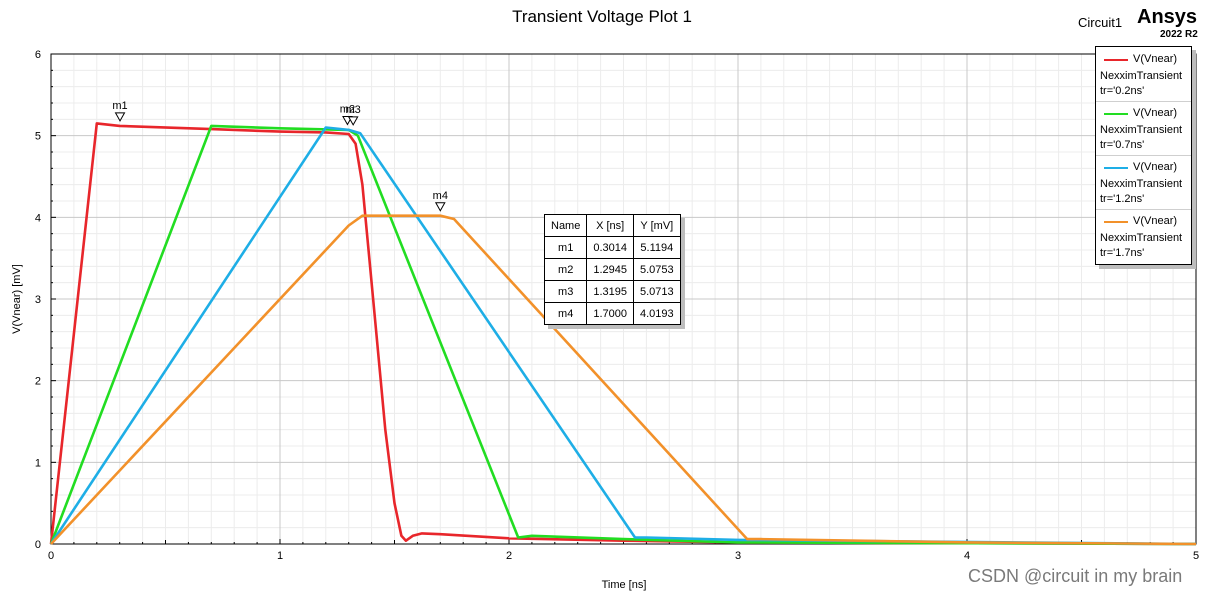 The height and width of the screenshot is (598, 1209). I want to click on y-tick-label: 1, so click(38, 463).